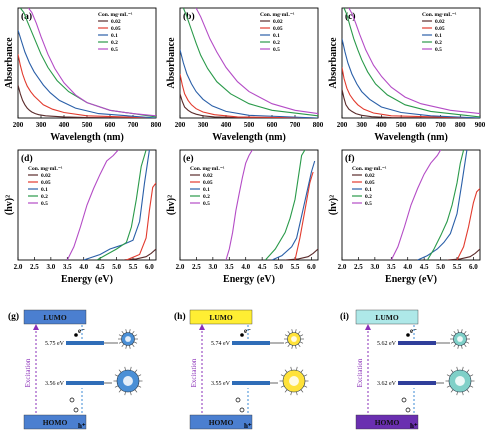 The image size is (500, 435). I want to click on x-tick-label: 400, so click(381, 125).